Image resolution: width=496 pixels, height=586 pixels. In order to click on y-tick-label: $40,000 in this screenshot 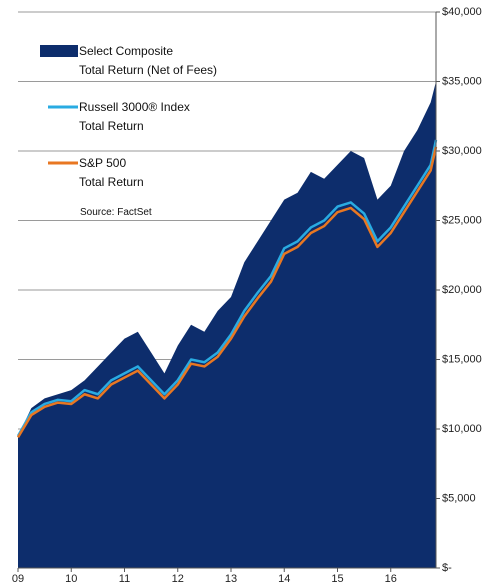, I will do `click(462, 12)`.